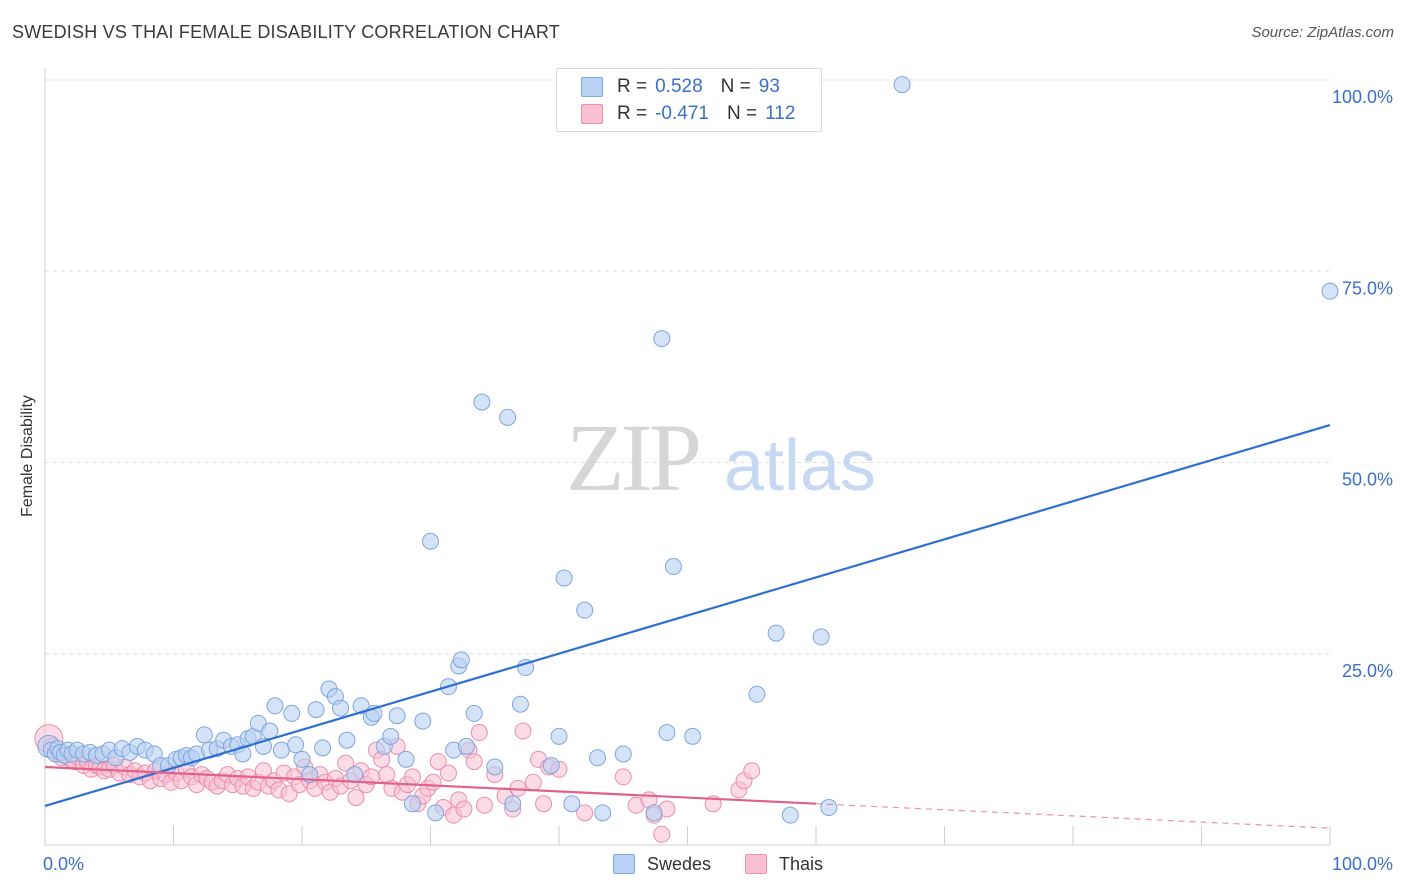 The width and height of the screenshot is (1406, 892). I want to click on bottom-legend-thais: Thais, so click(784, 864).